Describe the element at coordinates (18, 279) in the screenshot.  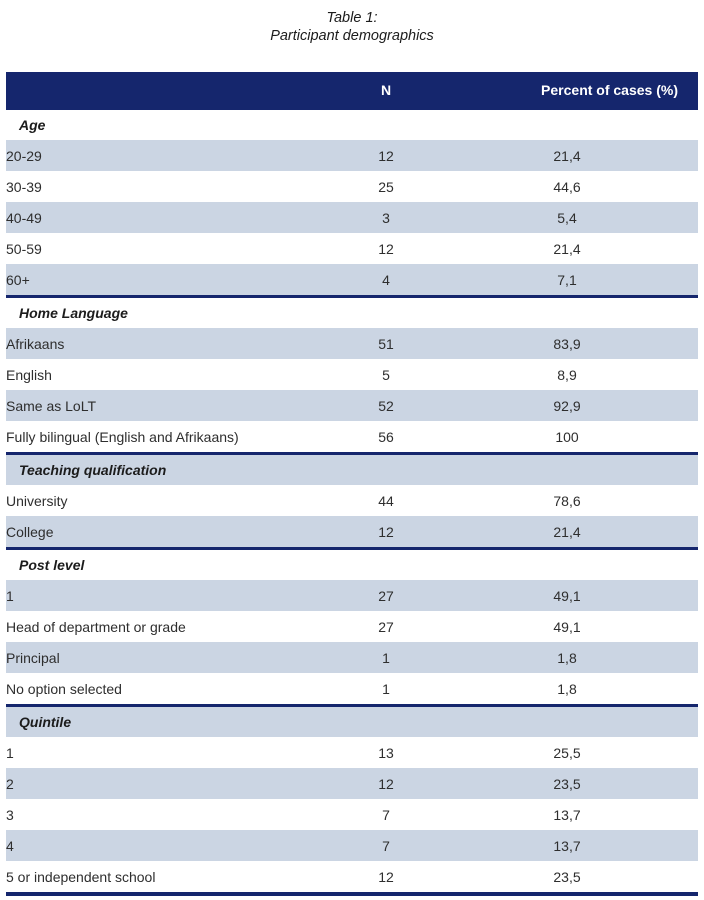
I see `row-label: 60+` at that location.